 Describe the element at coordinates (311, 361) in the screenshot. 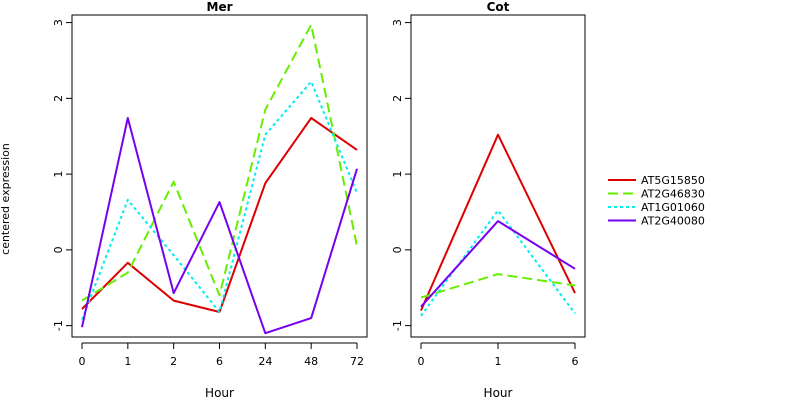

I see `x-tick-label: 48` at that location.